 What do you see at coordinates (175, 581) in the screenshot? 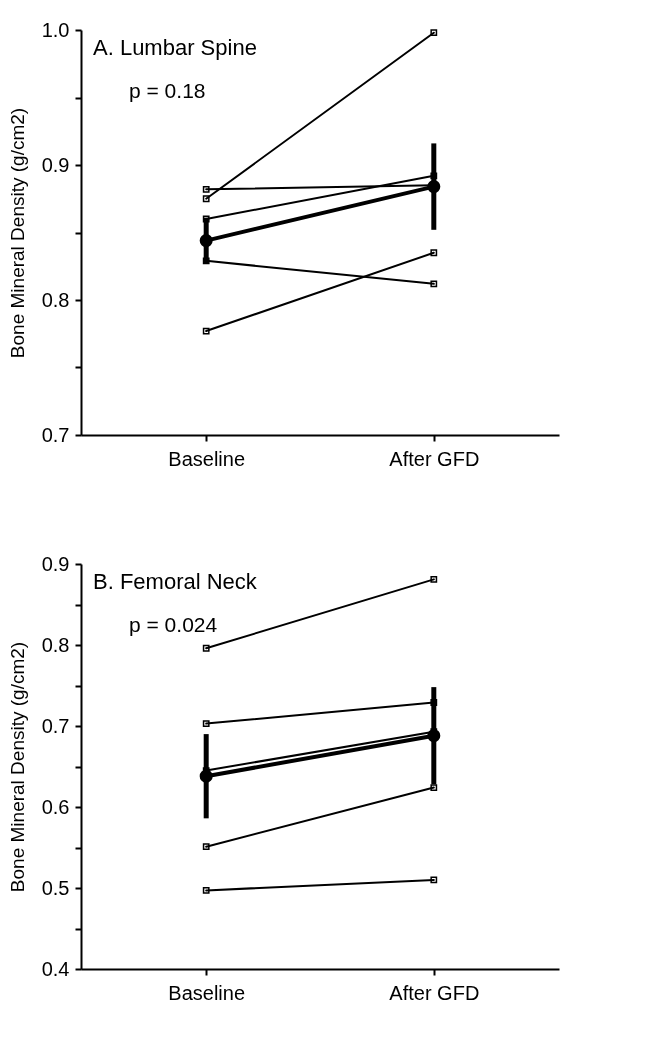
I see `chart-title: B. Femoral Neck` at bounding box center [175, 581].